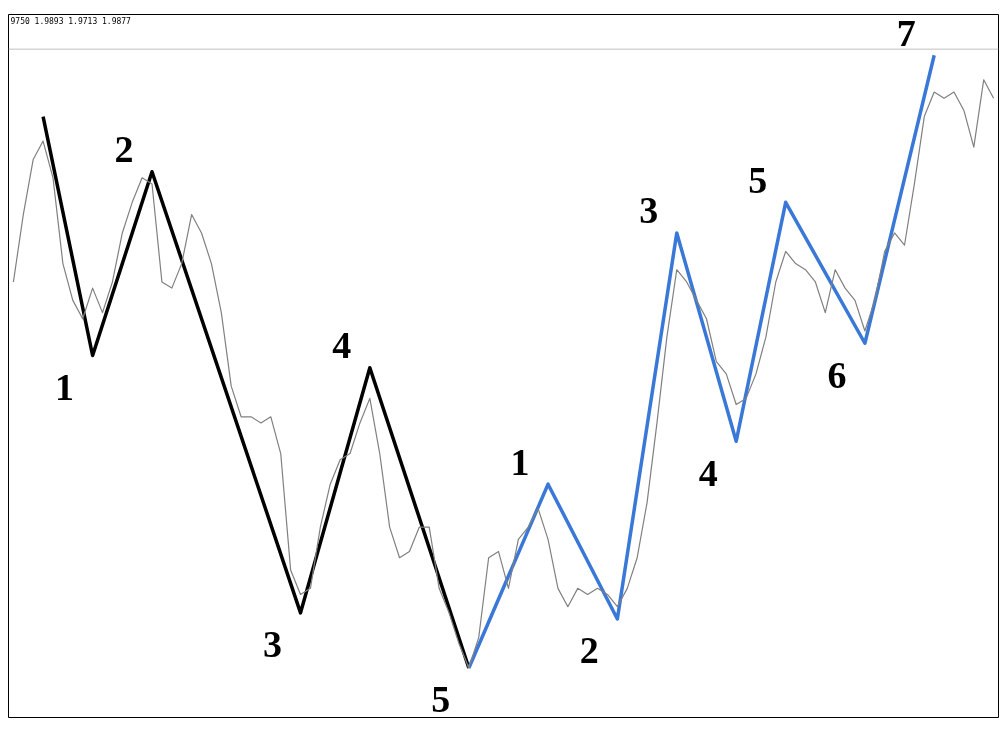 The height and width of the screenshot is (733, 1004). What do you see at coordinates (906, 32) in the screenshot?
I see `text: 7` at bounding box center [906, 32].